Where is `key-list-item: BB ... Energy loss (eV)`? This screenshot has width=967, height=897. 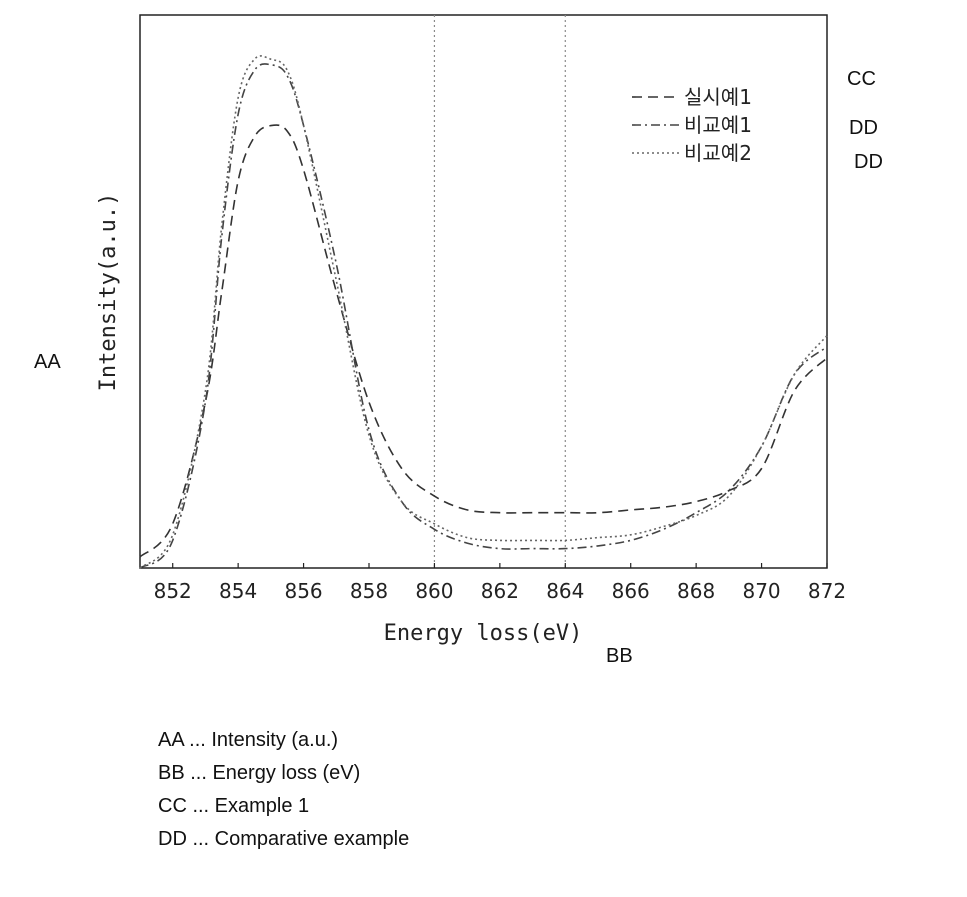 key-list-item: BB ... Energy loss (eV) is located at coordinates (259, 773).